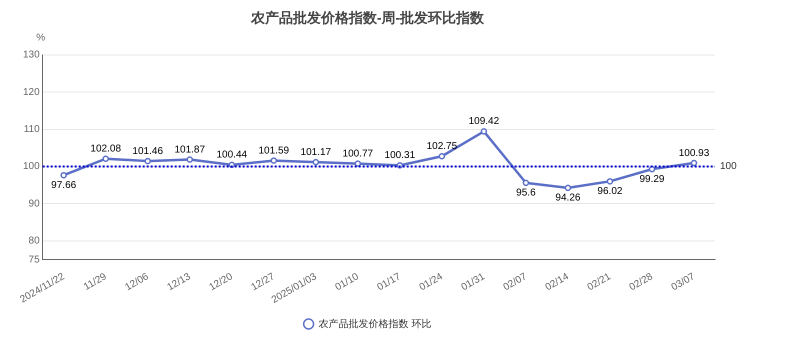  What do you see at coordinates (32, 130) in the screenshot?
I see `y-tick-label: 110` at bounding box center [32, 130].